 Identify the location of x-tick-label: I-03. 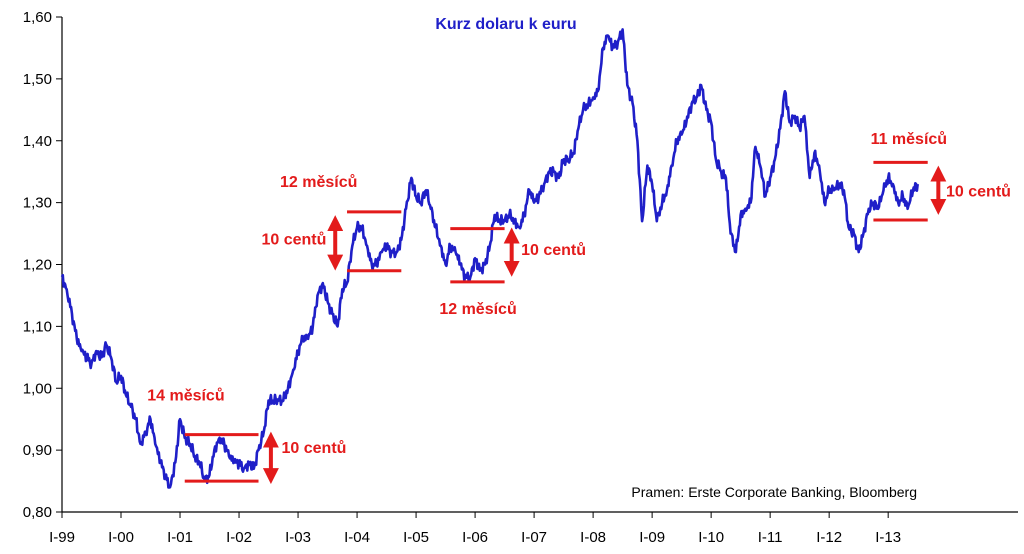
(298, 537).